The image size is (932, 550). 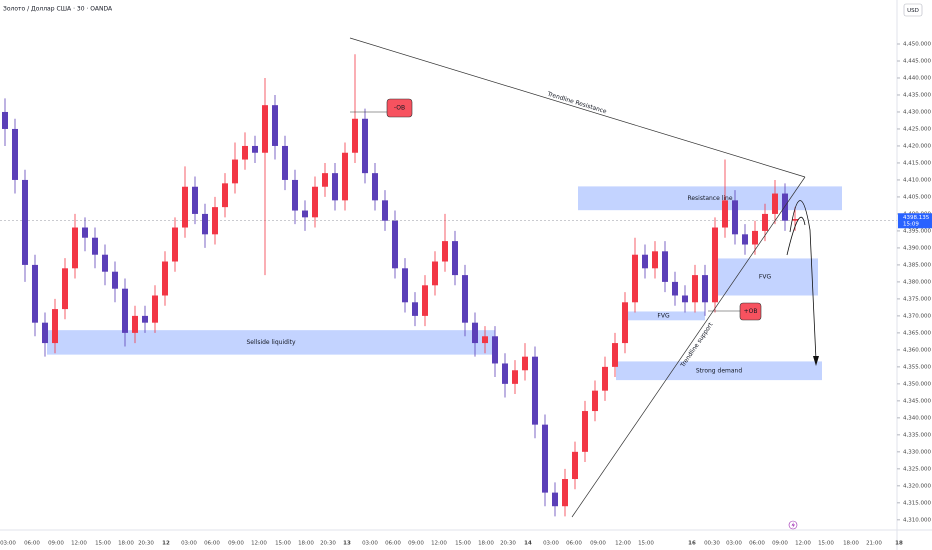 What do you see at coordinates (399, 108) in the screenshot?
I see `annotation: -OB` at bounding box center [399, 108].